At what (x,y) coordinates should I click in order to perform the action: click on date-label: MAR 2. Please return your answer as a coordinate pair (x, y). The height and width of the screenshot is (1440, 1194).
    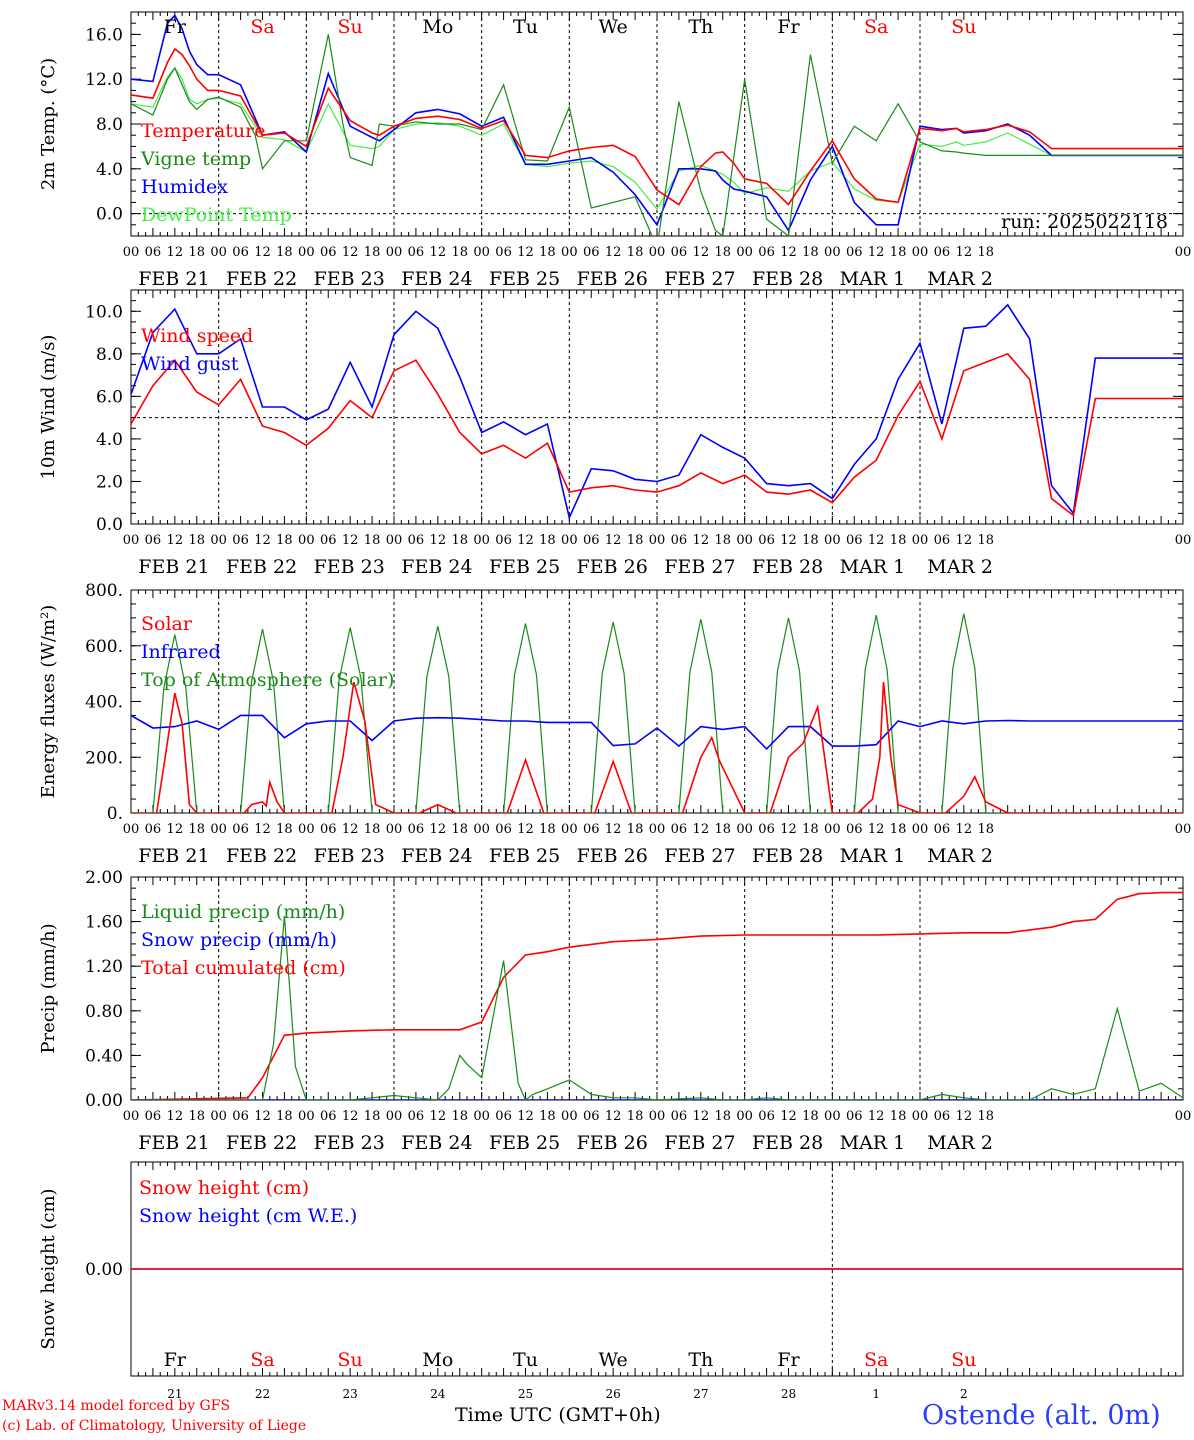
    Looking at the image, I should click on (960, 567).